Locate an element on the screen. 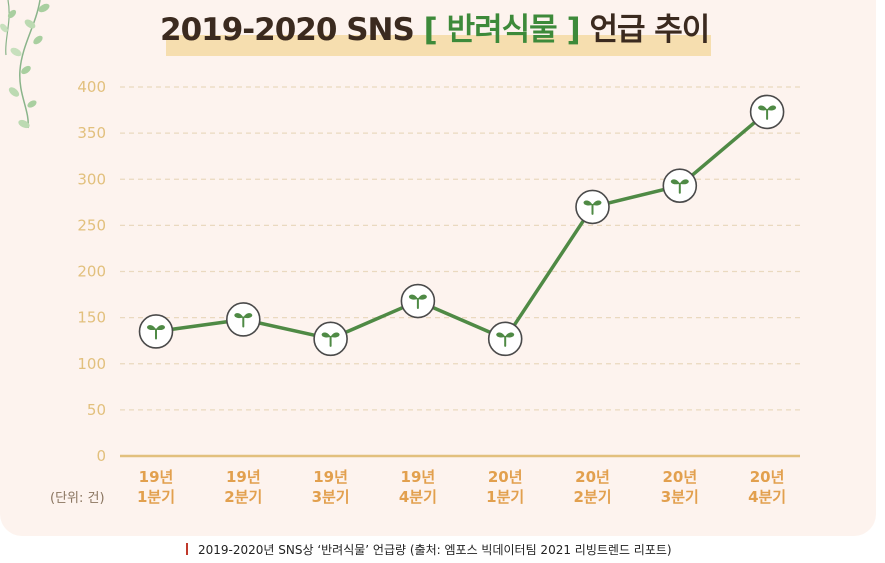 This screenshot has width=885, height=563. unit-label: (단위: 건) is located at coordinates (77, 498).